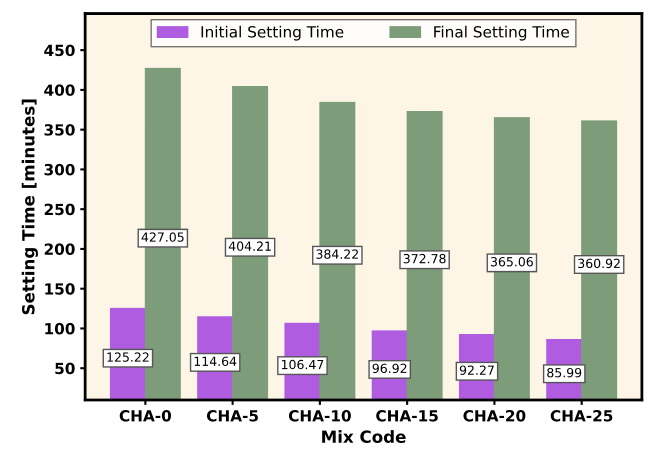  What do you see at coordinates (477, 370) in the screenshot?
I see `data-label: 92.27` at bounding box center [477, 370].